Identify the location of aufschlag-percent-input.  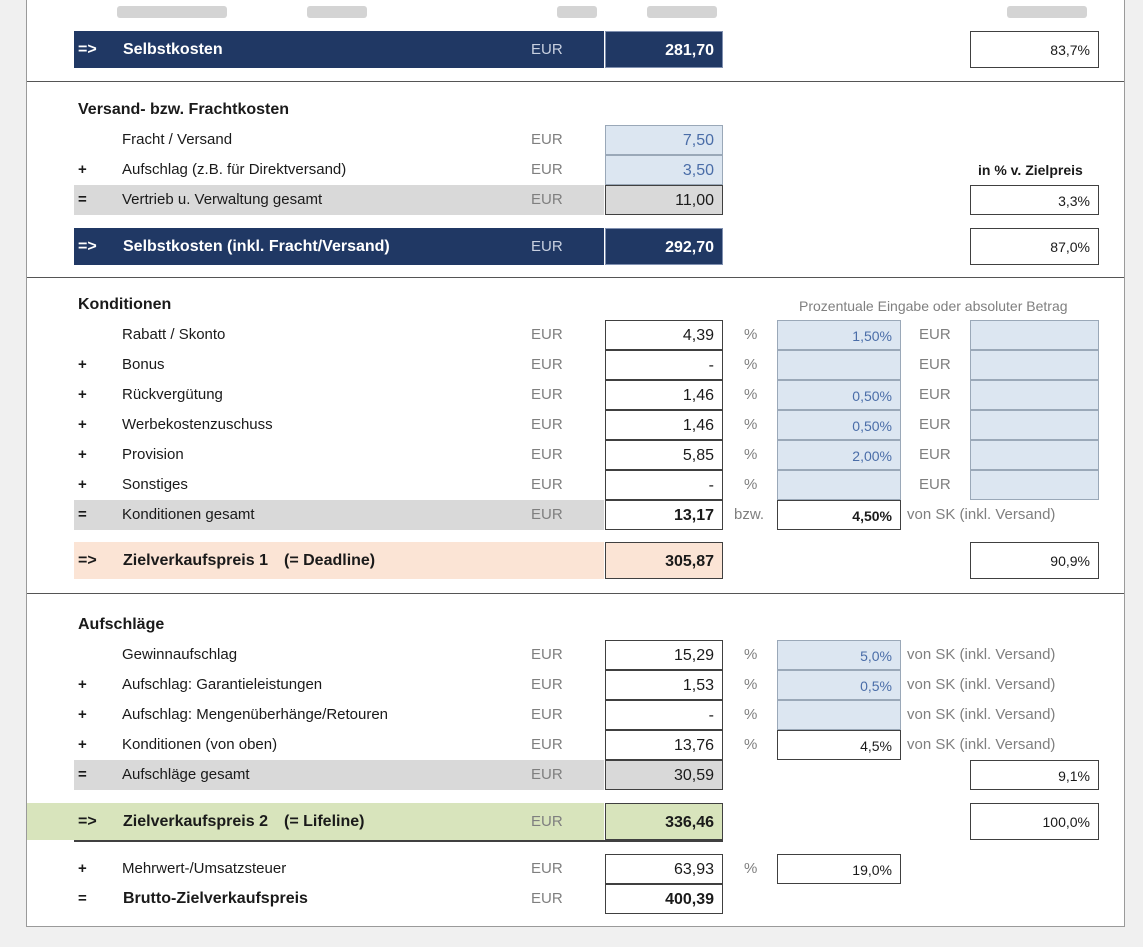
(839, 715).